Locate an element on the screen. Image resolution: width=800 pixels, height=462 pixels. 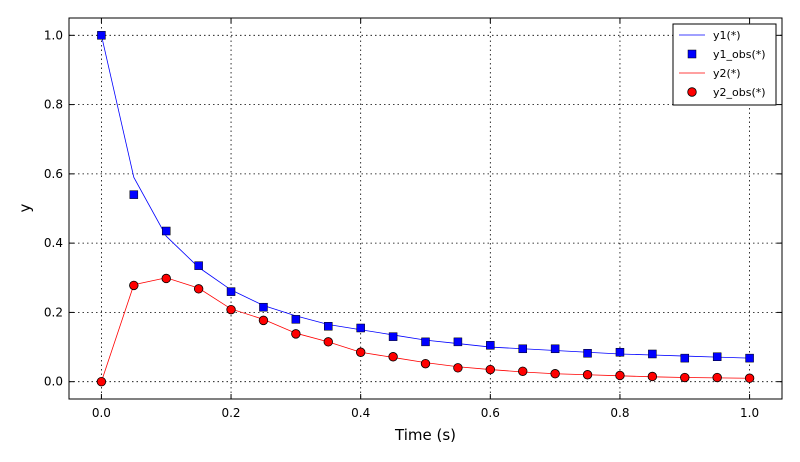
legend-label-y2-obs: y2_obs(*) is located at coordinates (739, 92).